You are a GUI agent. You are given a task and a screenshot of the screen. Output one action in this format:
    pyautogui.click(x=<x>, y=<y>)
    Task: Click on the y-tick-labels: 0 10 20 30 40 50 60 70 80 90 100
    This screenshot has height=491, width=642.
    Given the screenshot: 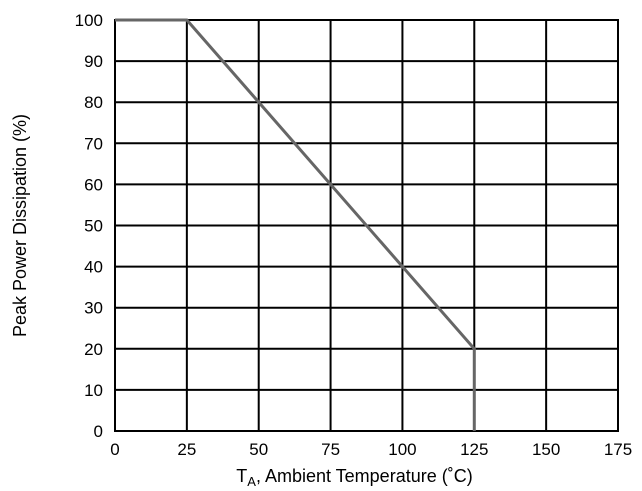 What is the action you would take?
    pyautogui.click(x=89, y=226)
    